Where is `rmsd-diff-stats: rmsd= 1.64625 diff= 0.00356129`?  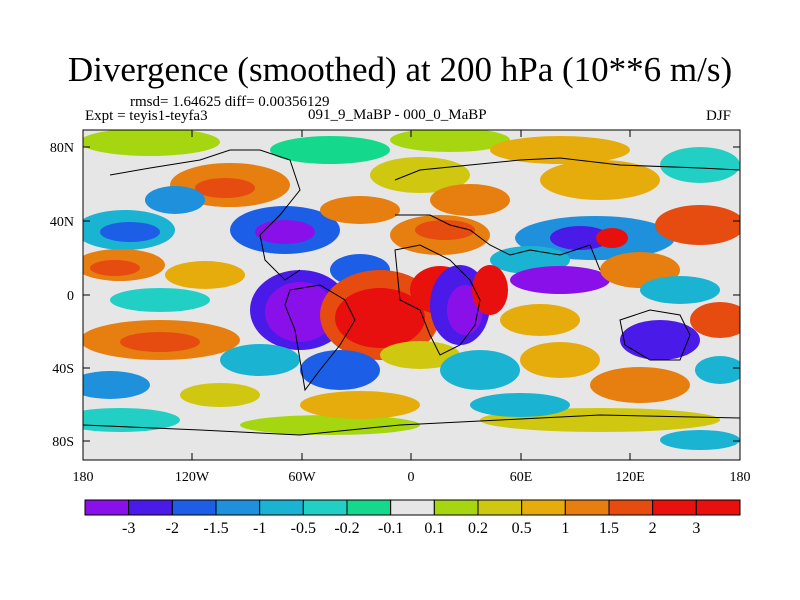 rmsd-diff-stats: rmsd= 1.64625 diff= 0.00356129 is located at coordinates (230, 102).